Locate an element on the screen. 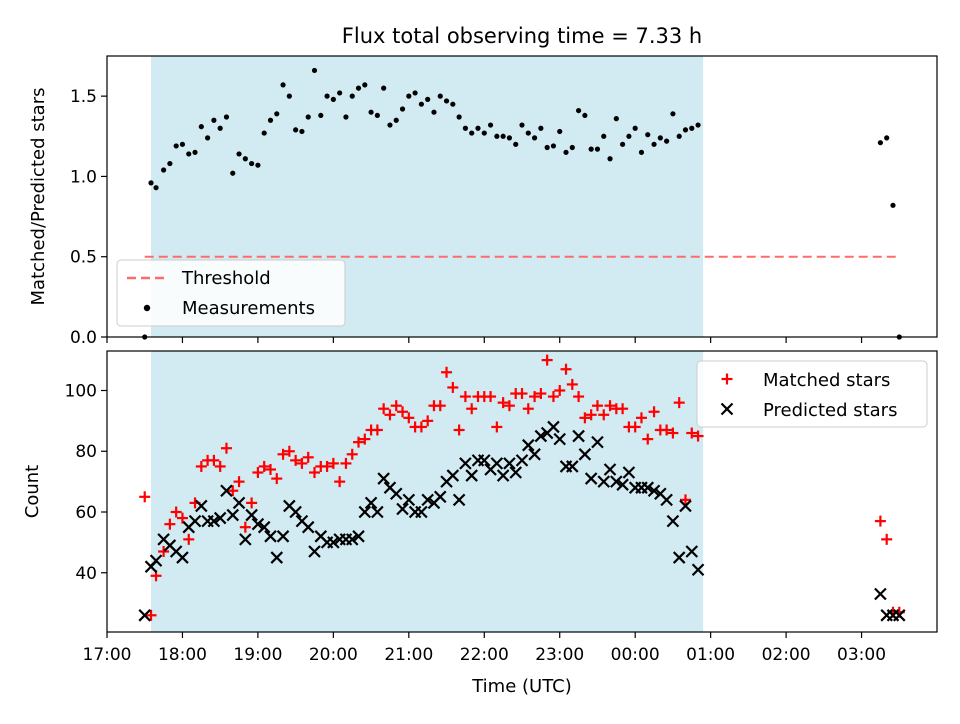 This screenshot has height=724, width=960. legend-measurement-swatch is located at coordinates (147, 308).